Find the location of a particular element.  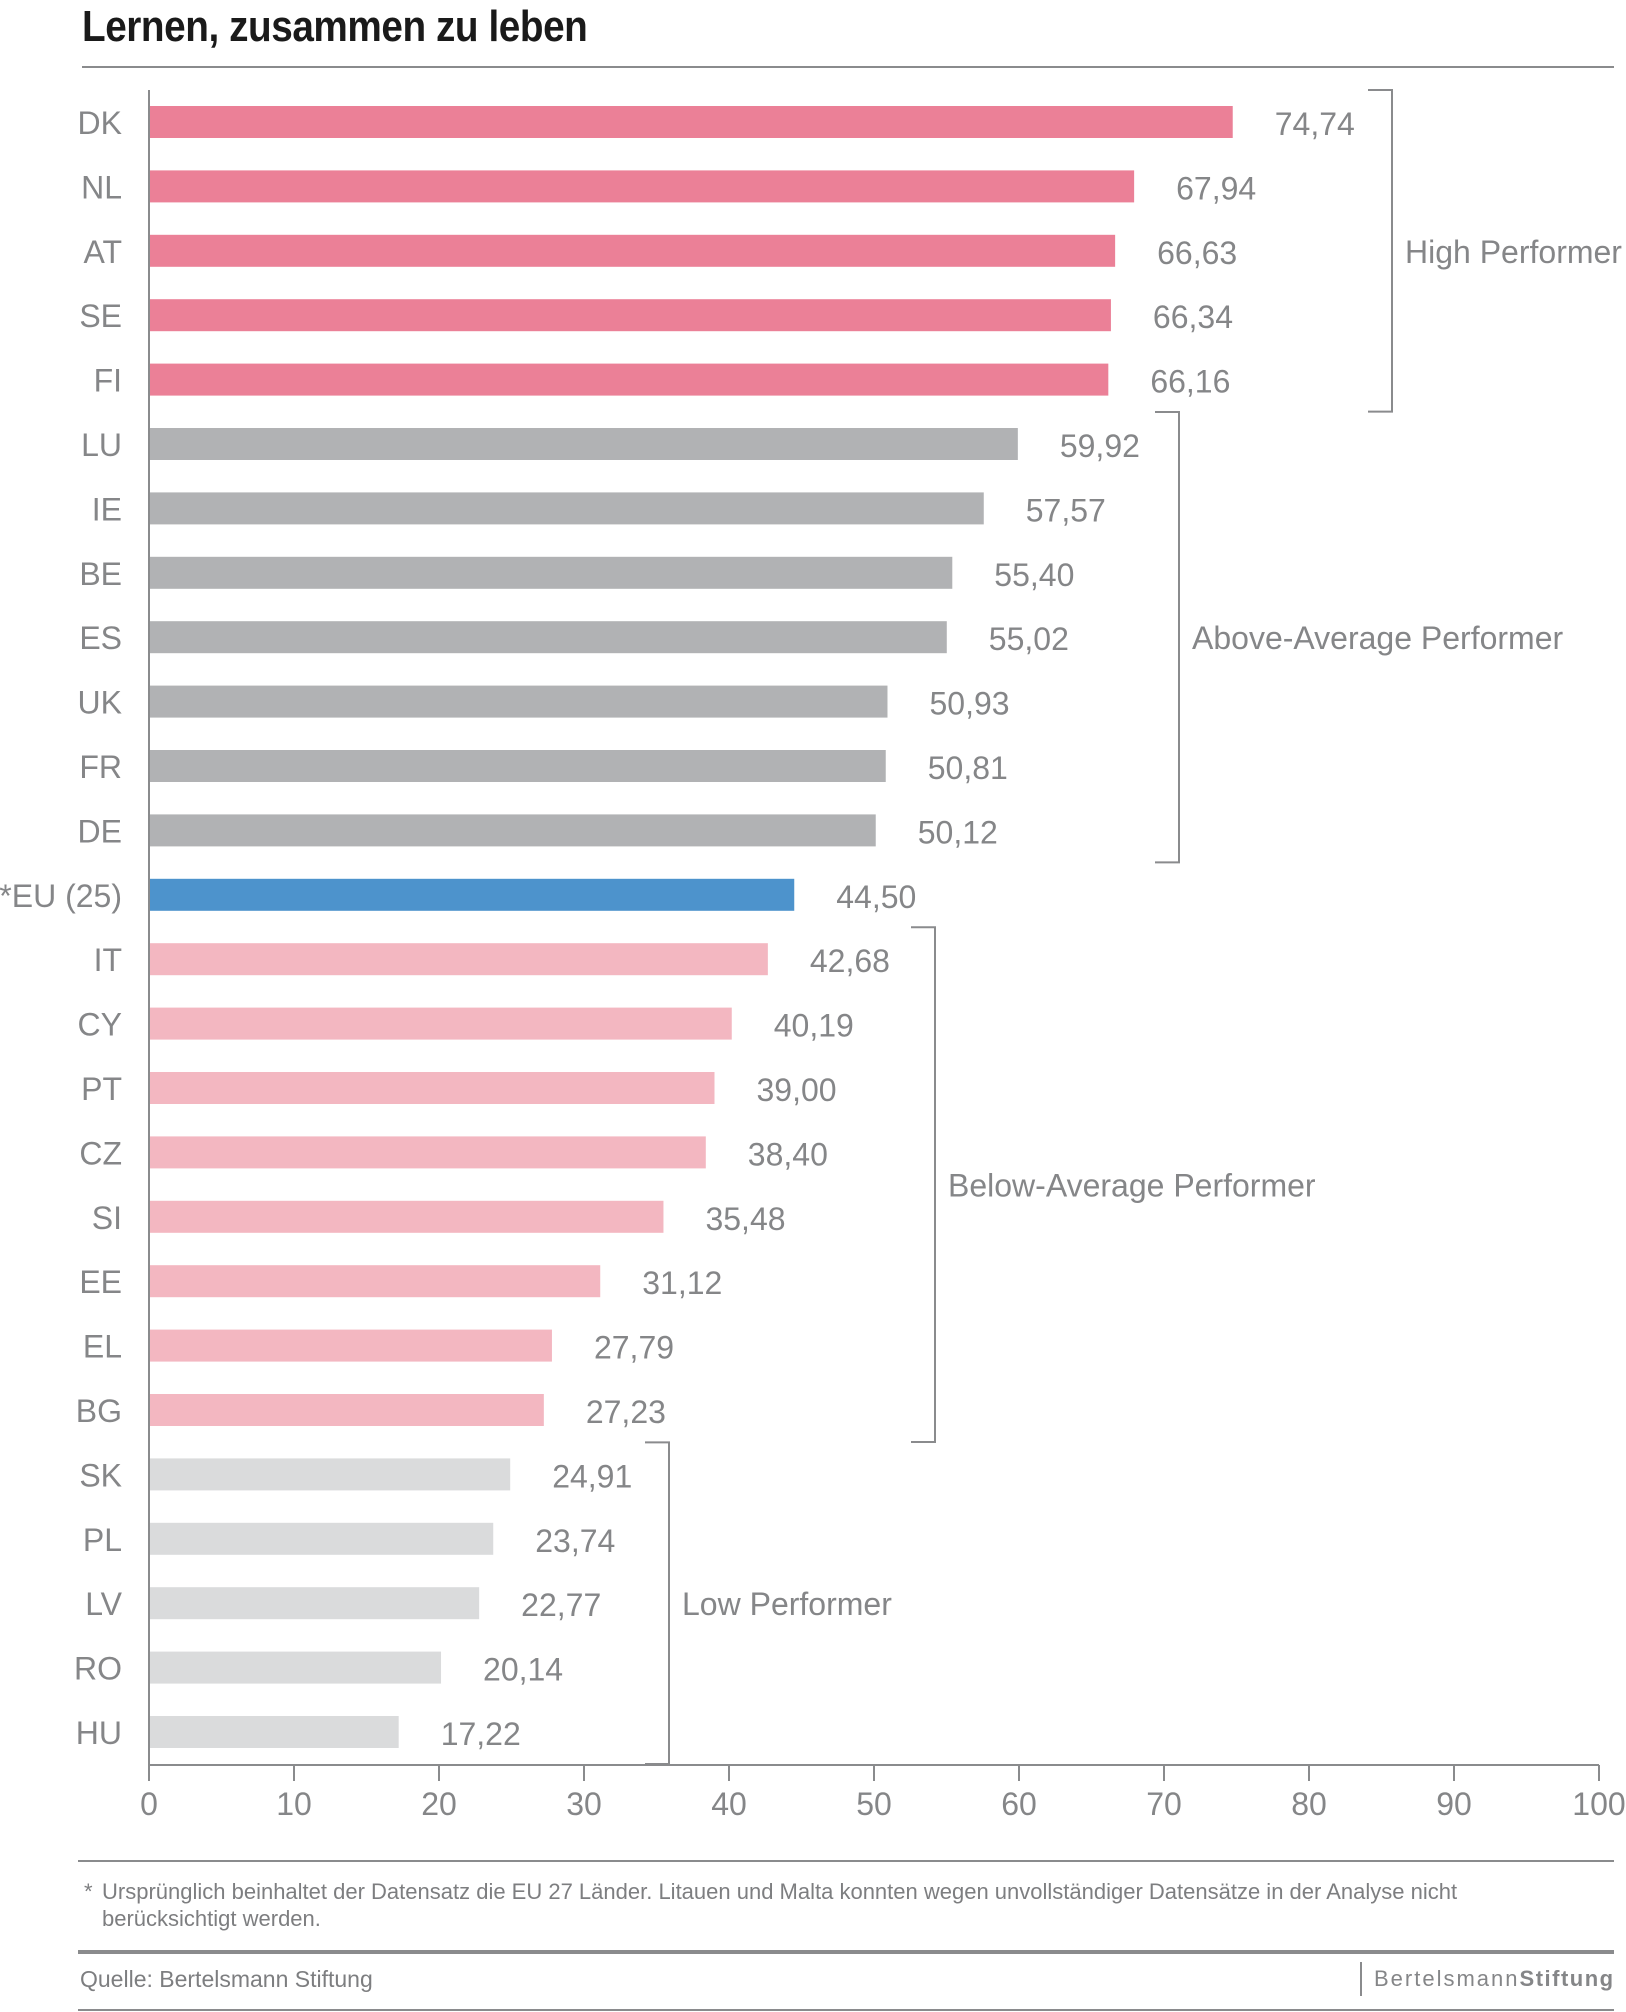

value-label: 59,92 is located at coordinates (1100, 446).